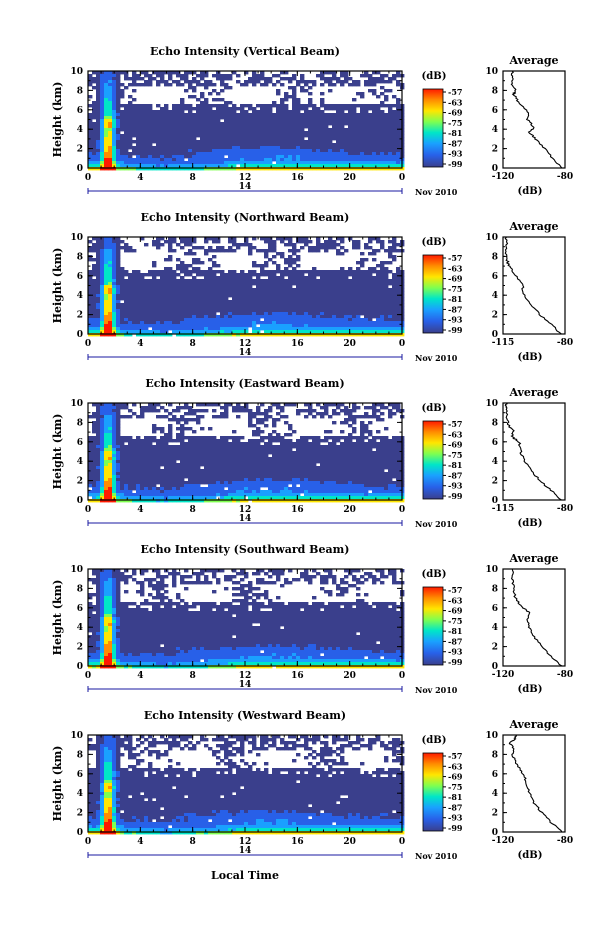 This screenshot has width=616, height=929. What do you see at coordinates (495, 609) in the screenshot?
I see `average-y-tick-label: 6` at bounding box center [495, 609].